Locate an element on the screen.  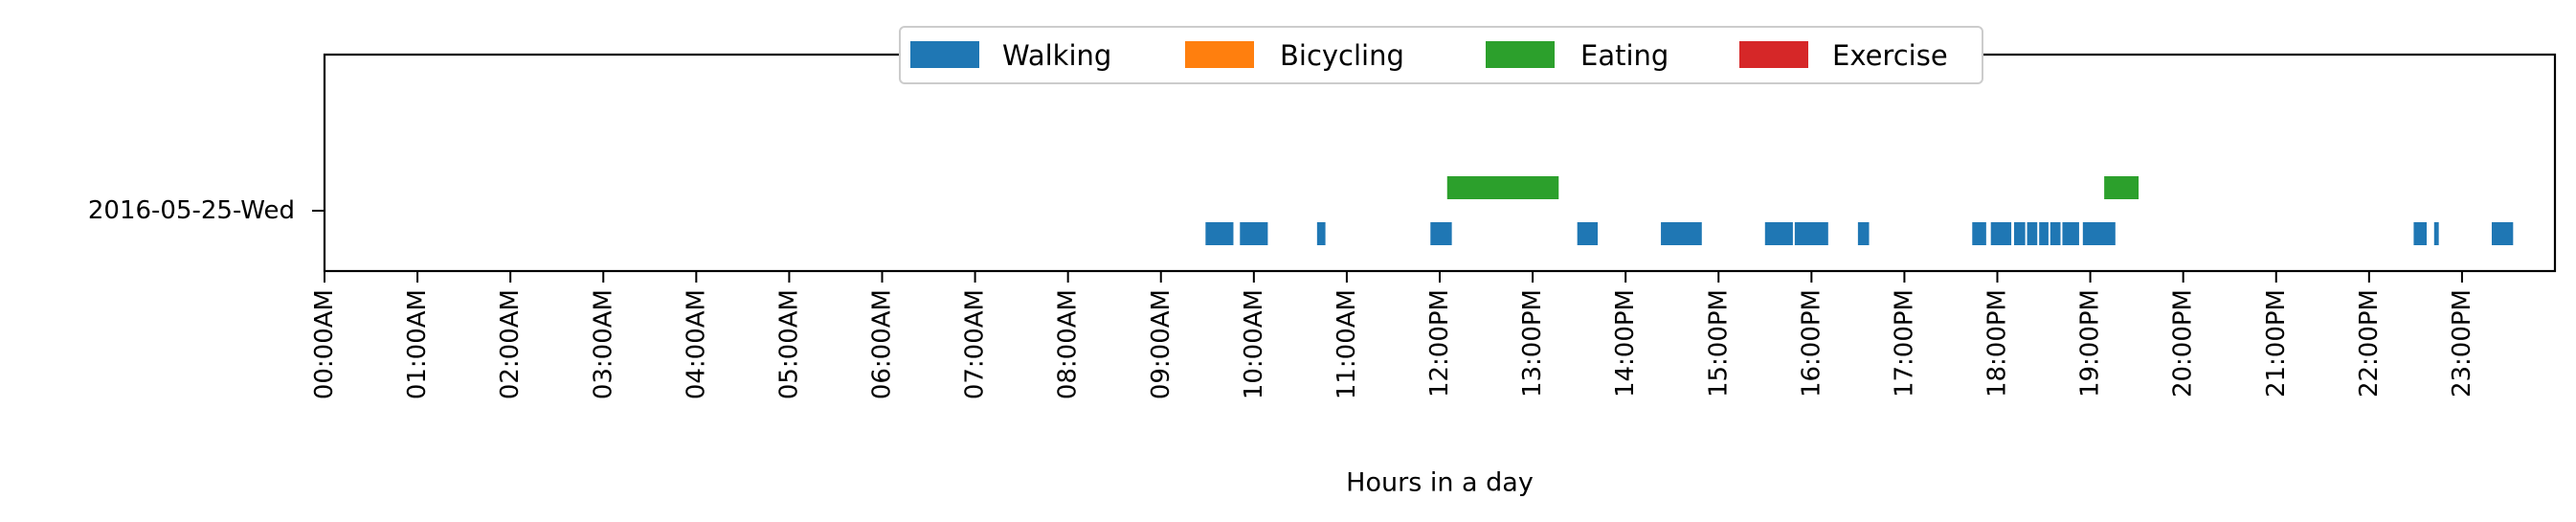
bicycling-legend-label: Bicycling is located at coordinates (1342, 55).